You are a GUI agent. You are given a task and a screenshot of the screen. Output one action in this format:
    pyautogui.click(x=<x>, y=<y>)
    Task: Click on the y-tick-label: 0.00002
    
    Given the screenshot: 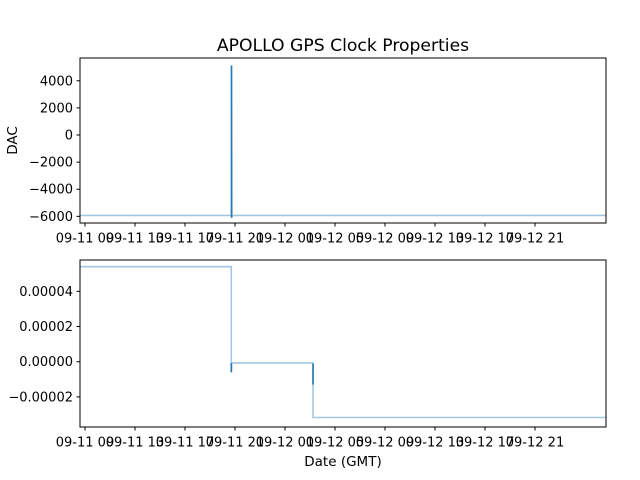 What is the action you would take?
    pyautogui.click(x=46, y=327)
    